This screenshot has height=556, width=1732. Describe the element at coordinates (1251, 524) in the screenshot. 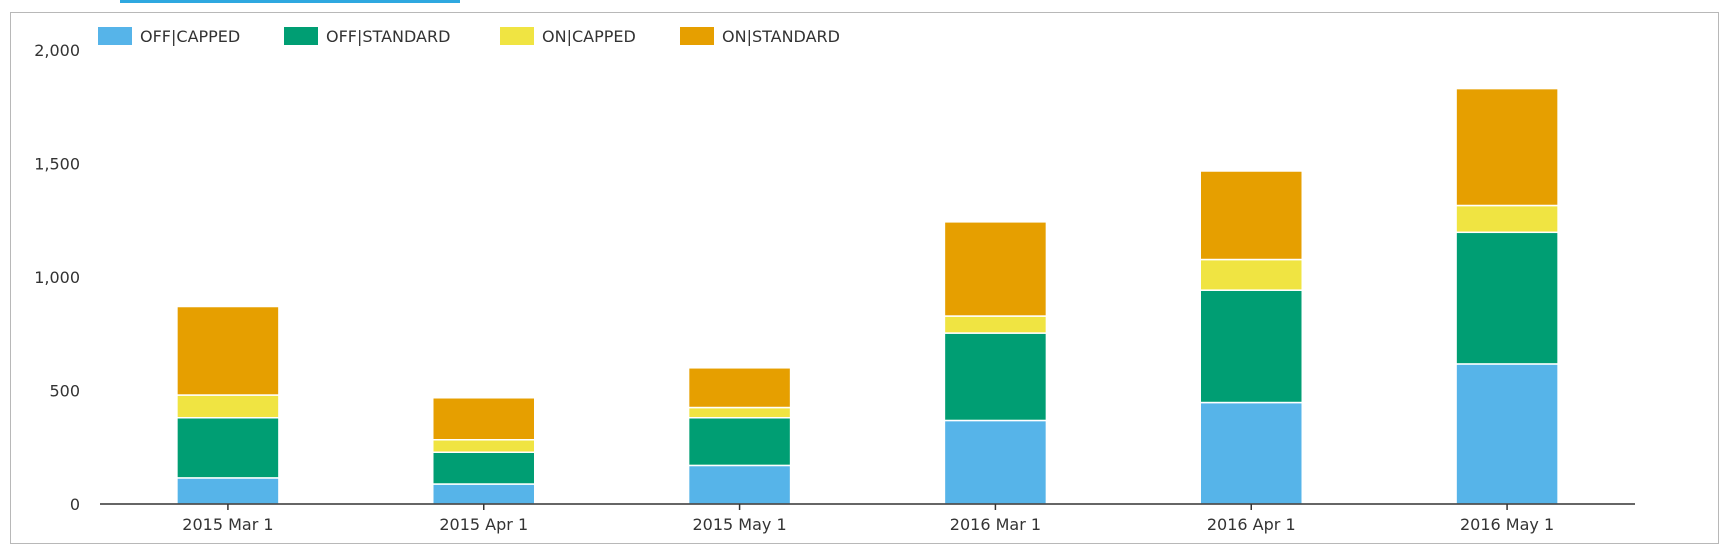

I see `x-tick-label: 2016 Apr 1` at that location.